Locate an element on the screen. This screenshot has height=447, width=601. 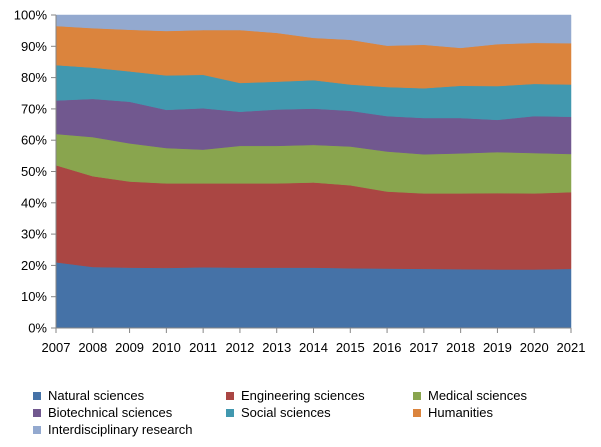
legend-label: Humanities is located at coordinates (461, 412).